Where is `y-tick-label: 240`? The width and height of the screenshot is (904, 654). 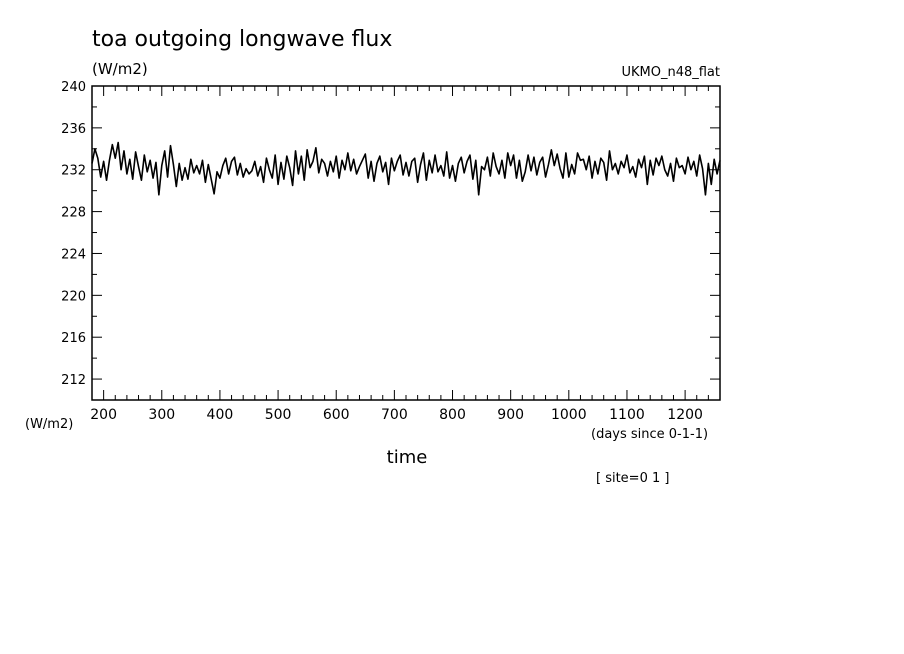
y-tick-label: 240 is located at coordinates (73, 87).